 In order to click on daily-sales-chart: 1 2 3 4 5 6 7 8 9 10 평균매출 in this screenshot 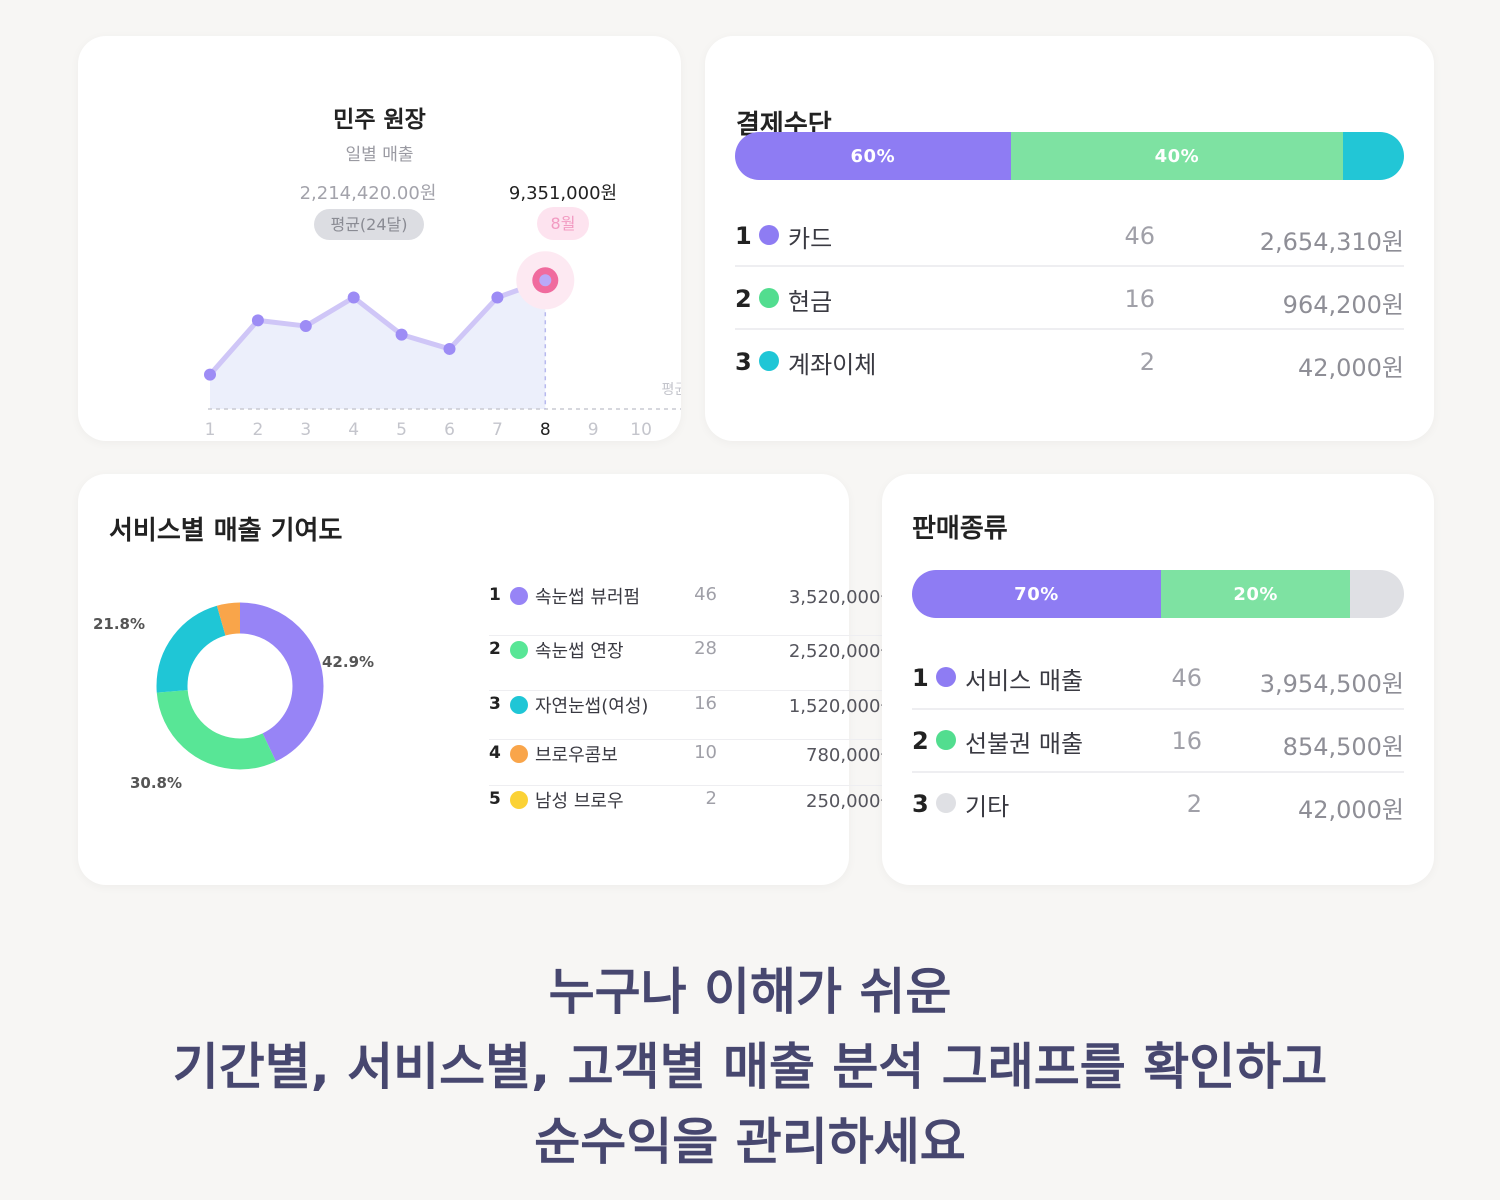, I will do `click(442, 345)`.